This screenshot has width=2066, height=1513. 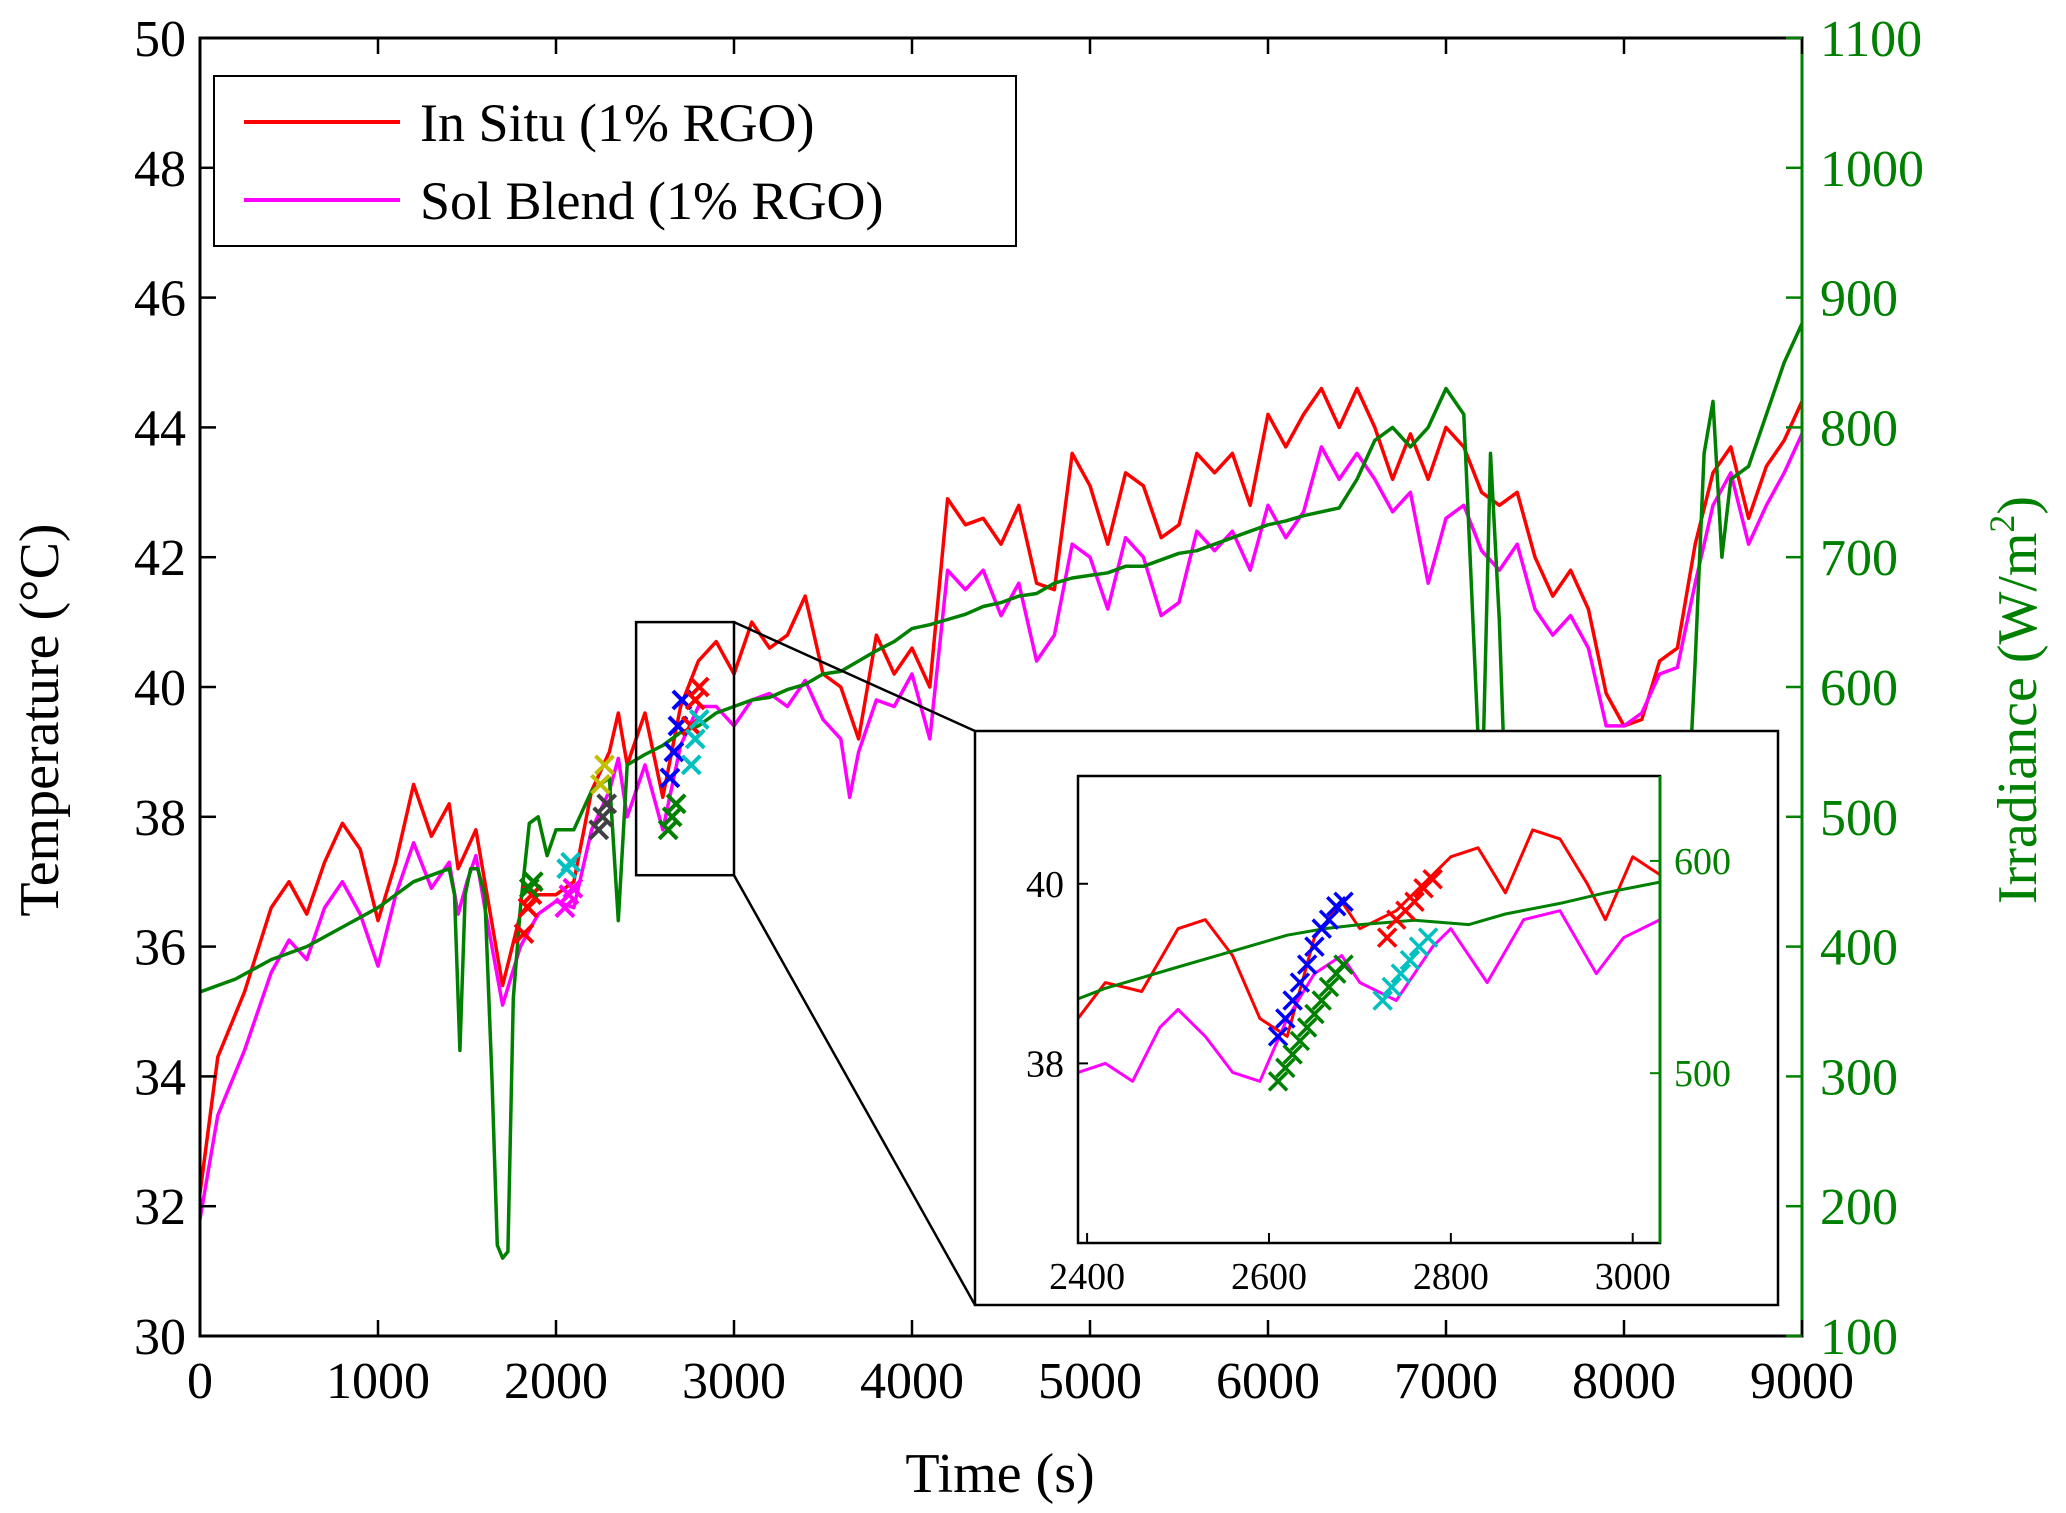 I want to click on inset-x-tick-label-0: 2400, so click(x=1087, y=1277).